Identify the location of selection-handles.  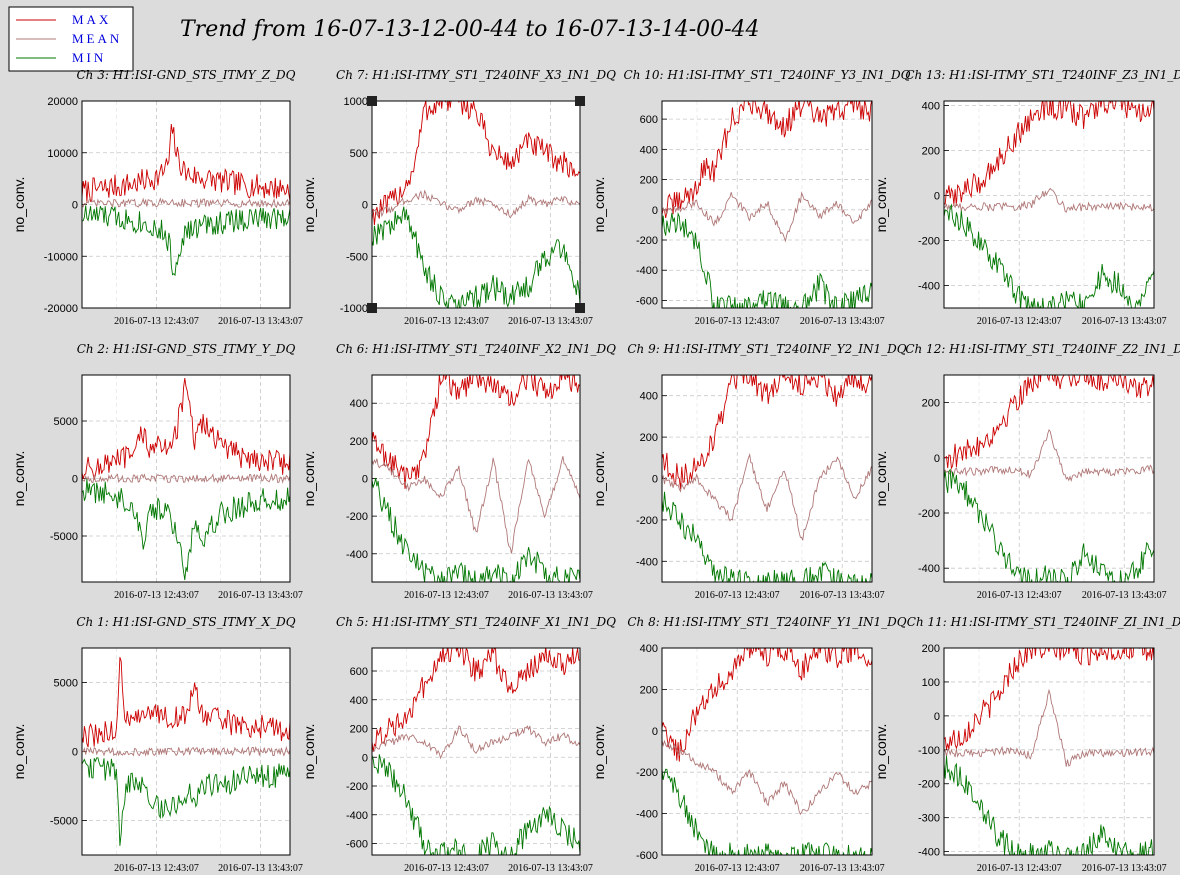
(476, 204).